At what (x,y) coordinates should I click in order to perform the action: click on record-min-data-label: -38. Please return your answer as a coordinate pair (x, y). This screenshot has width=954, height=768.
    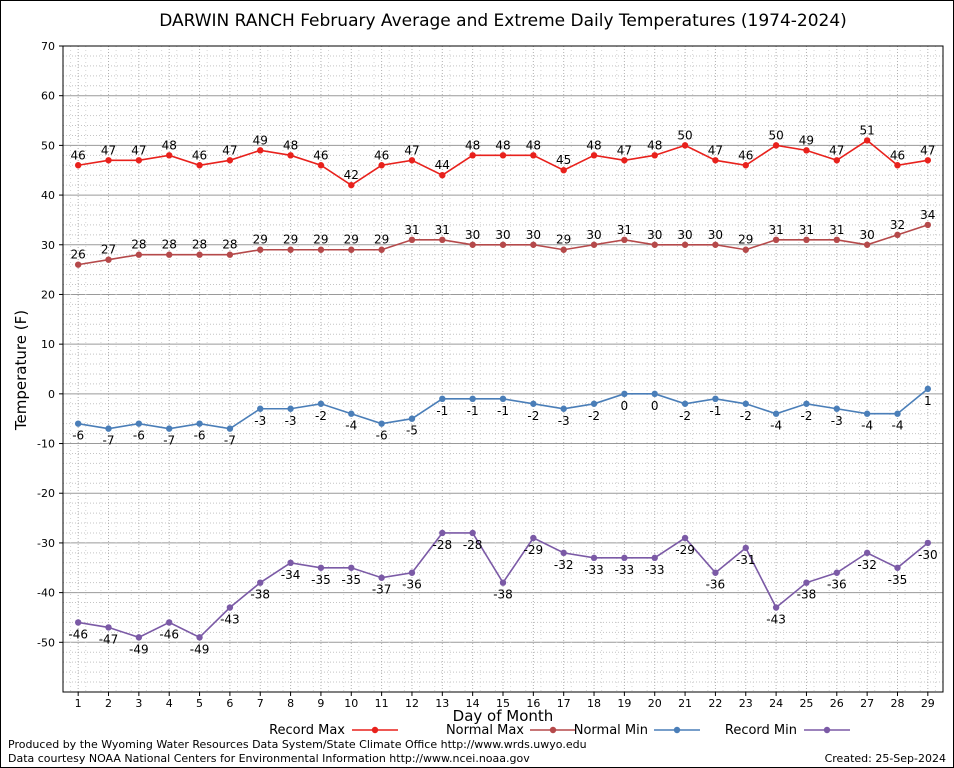
    Looking at the image, I should click on (503, 595).